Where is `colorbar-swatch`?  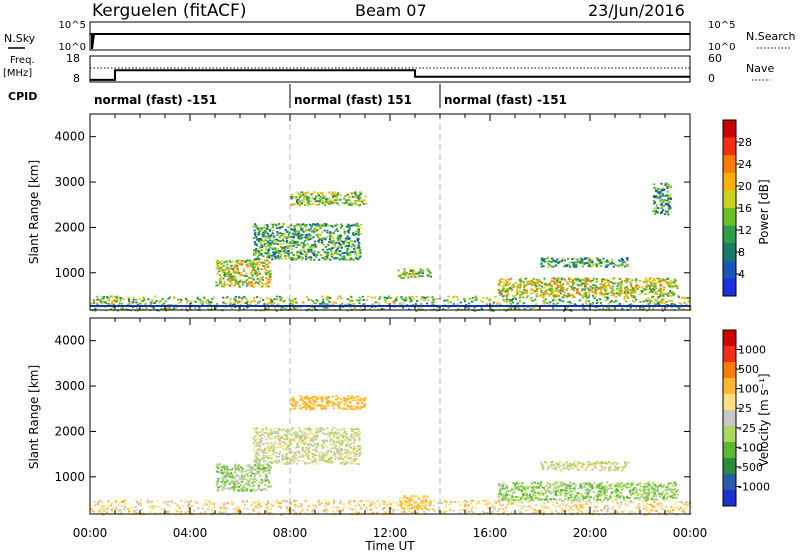
colorbar-swatch is located at coordinates (729, 234).